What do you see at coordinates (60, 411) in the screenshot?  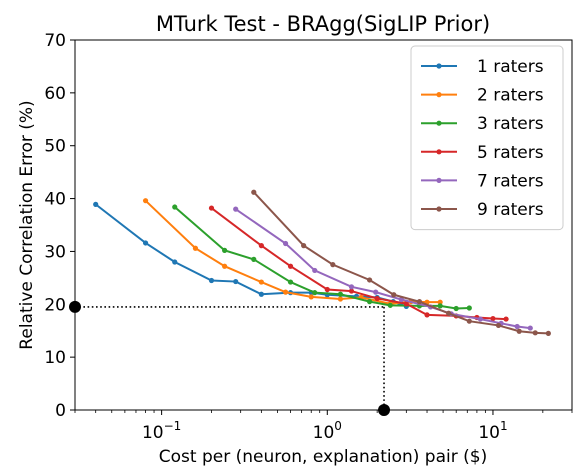 I see `y-tick-label: 0` at bounding box center [60, 411].